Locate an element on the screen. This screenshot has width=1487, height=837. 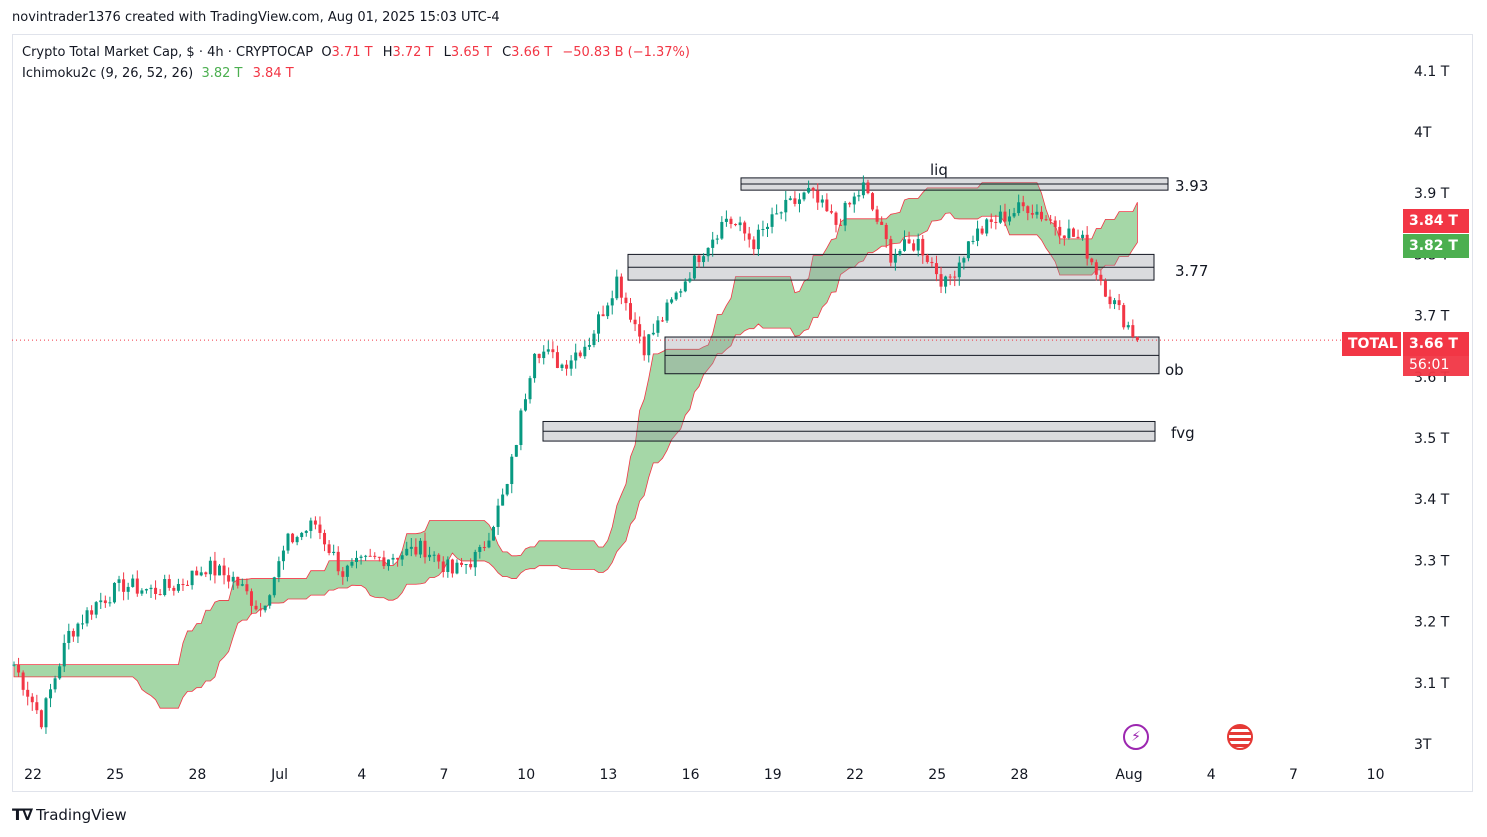
indicator-name: Ichimoku2c (9, 26, 52, 26) is located at coordinates (108, 73).